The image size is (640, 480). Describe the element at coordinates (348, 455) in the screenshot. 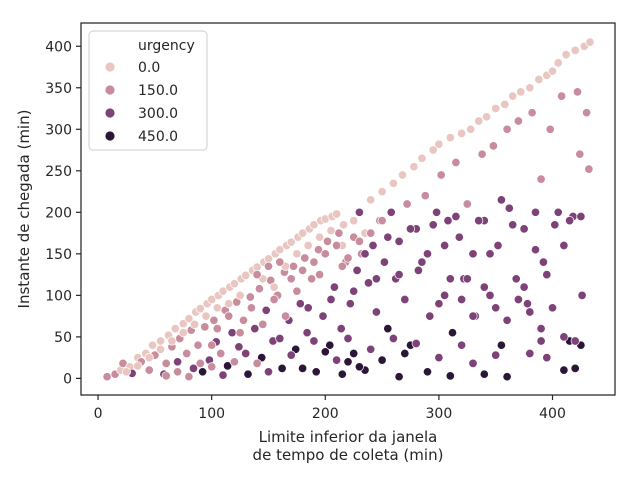

I see `x-axis-label-line2: de tempo de coleta (min)` at that location.